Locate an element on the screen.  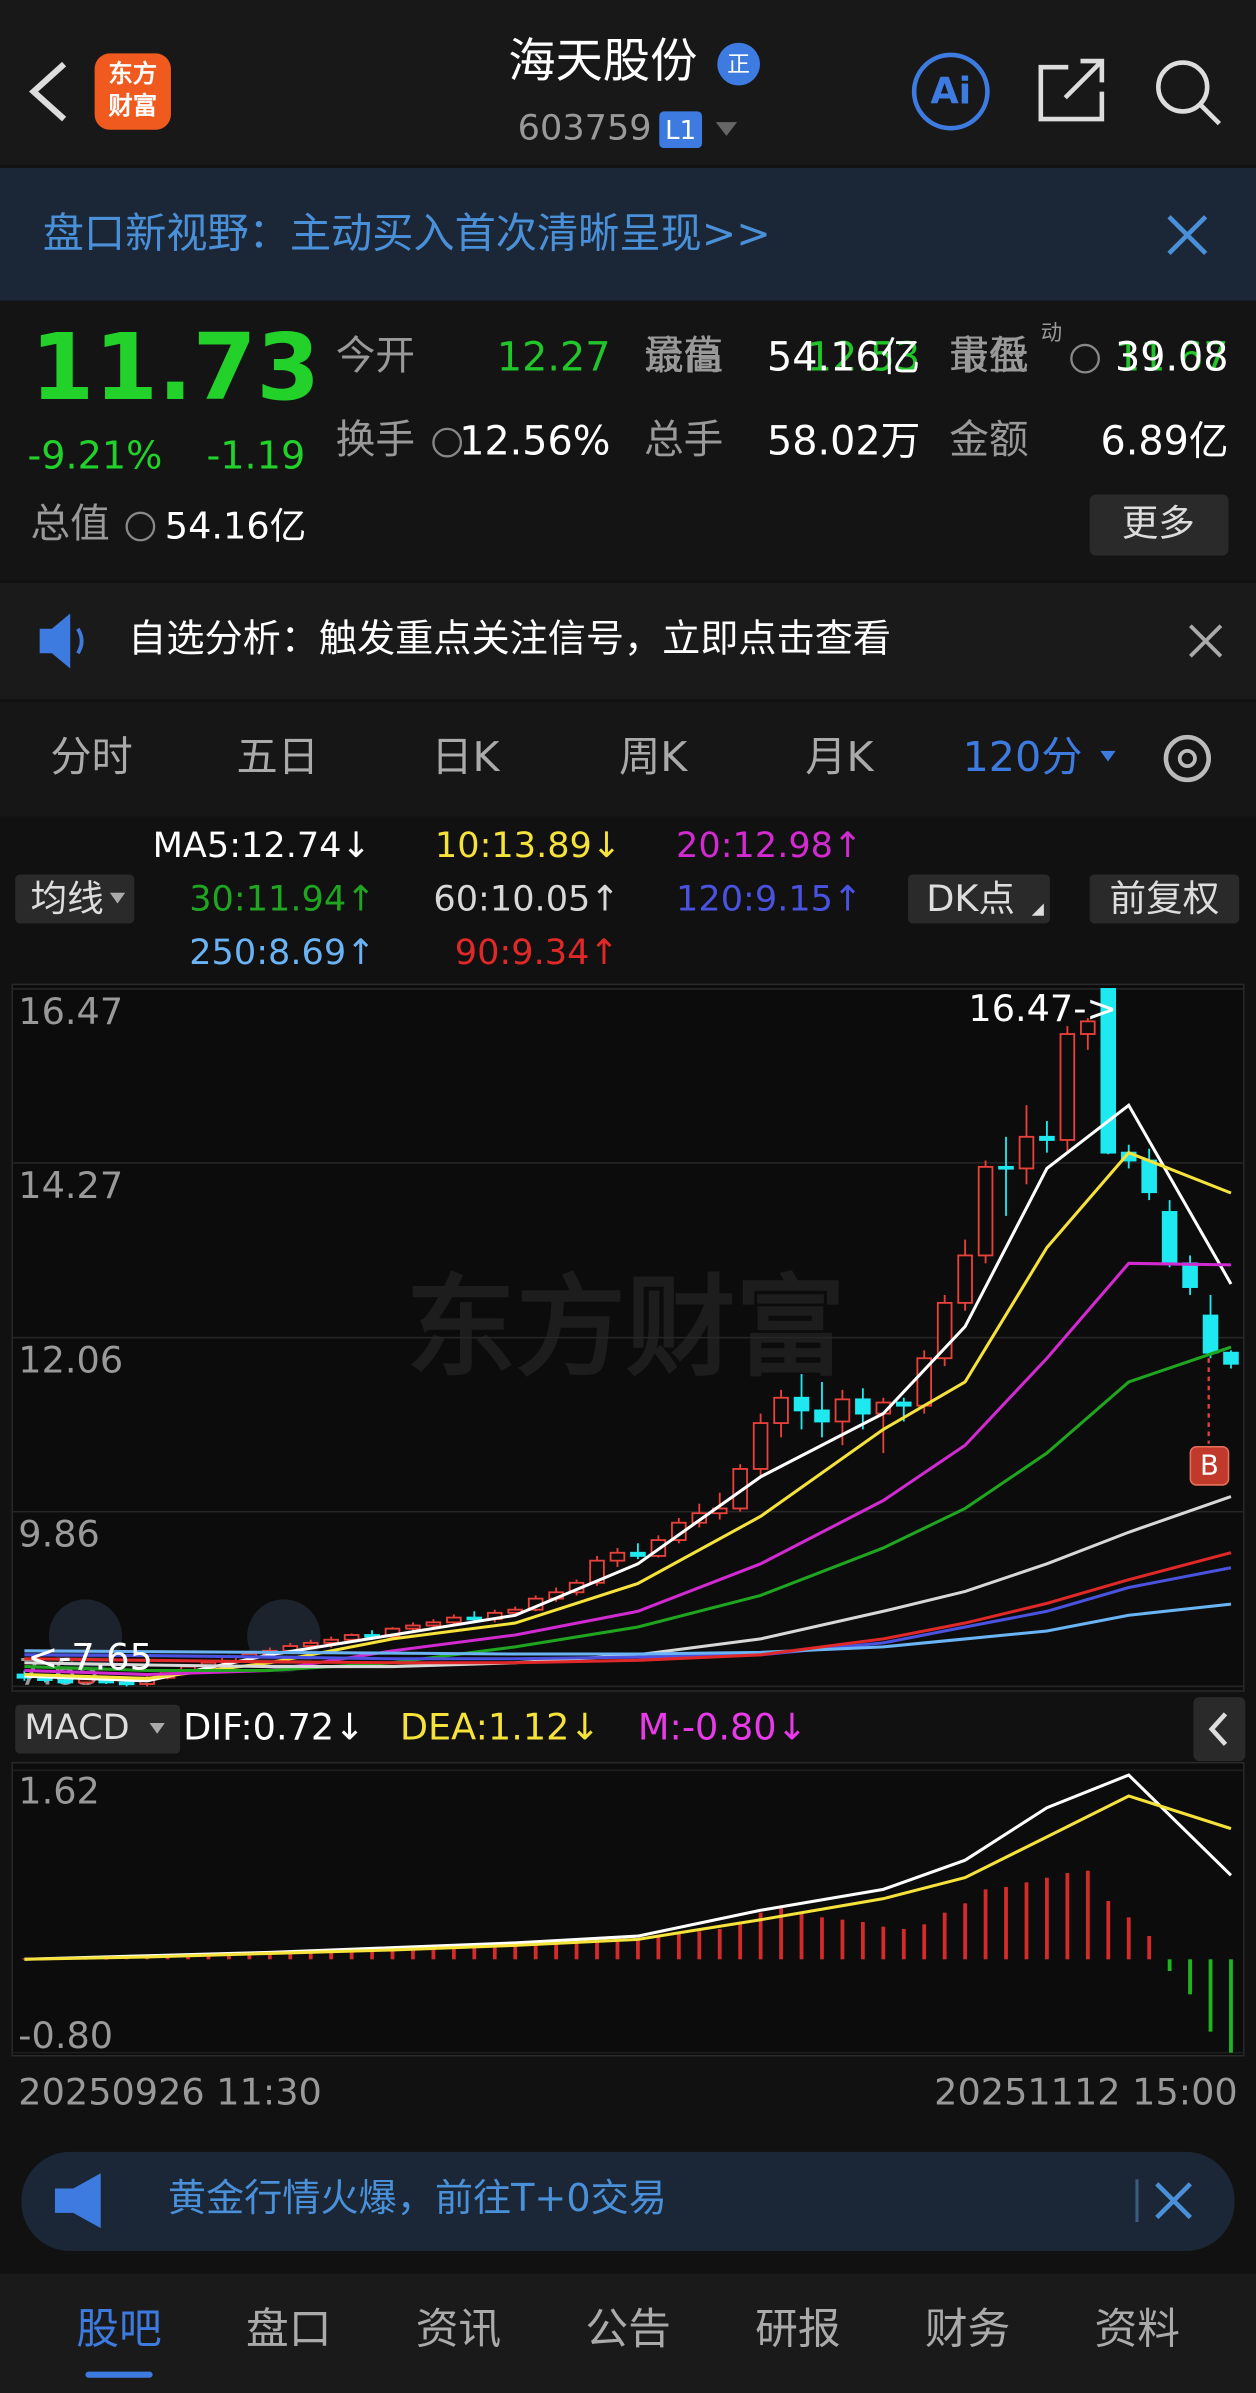
tab: 分时 is located at coordinates (91, 757).